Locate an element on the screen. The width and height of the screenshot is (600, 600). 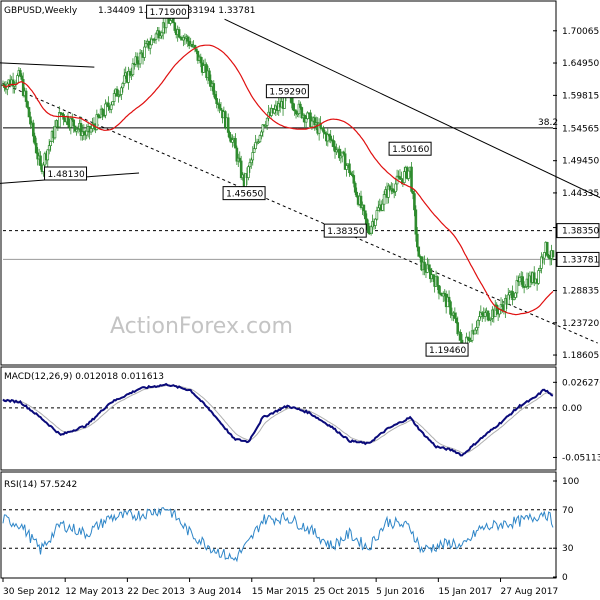
rsi-tick-label: 30 is located at coordinates (568, 549).